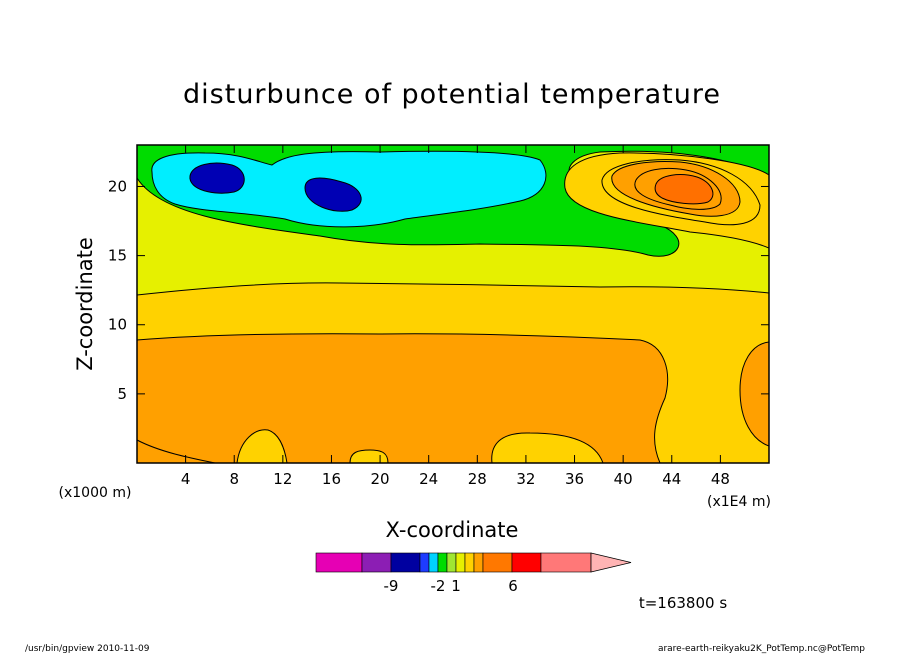 This screenshot has height=654, width=904. What do you see at coordinates (117, 186) in the screenshot?
I see `y-tick-label: 20` at bounding box center [117, 186].